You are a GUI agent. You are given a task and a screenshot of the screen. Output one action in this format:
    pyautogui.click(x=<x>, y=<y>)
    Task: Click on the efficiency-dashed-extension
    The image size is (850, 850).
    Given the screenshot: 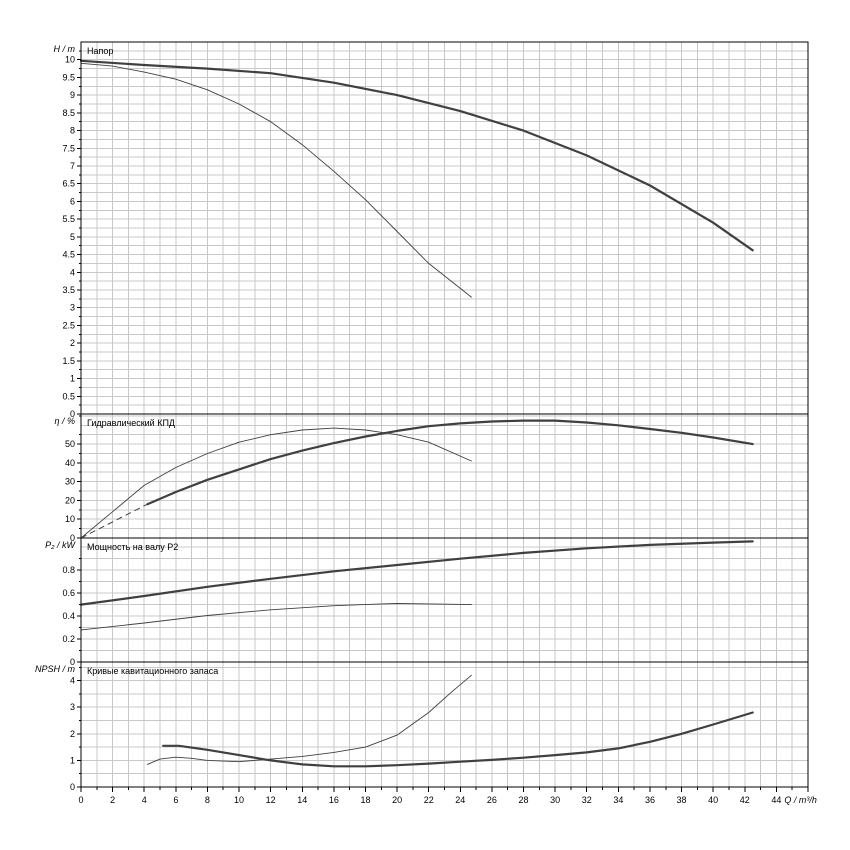 What is the action you would take?
    pyautogui.click(x=114, y=521)
    